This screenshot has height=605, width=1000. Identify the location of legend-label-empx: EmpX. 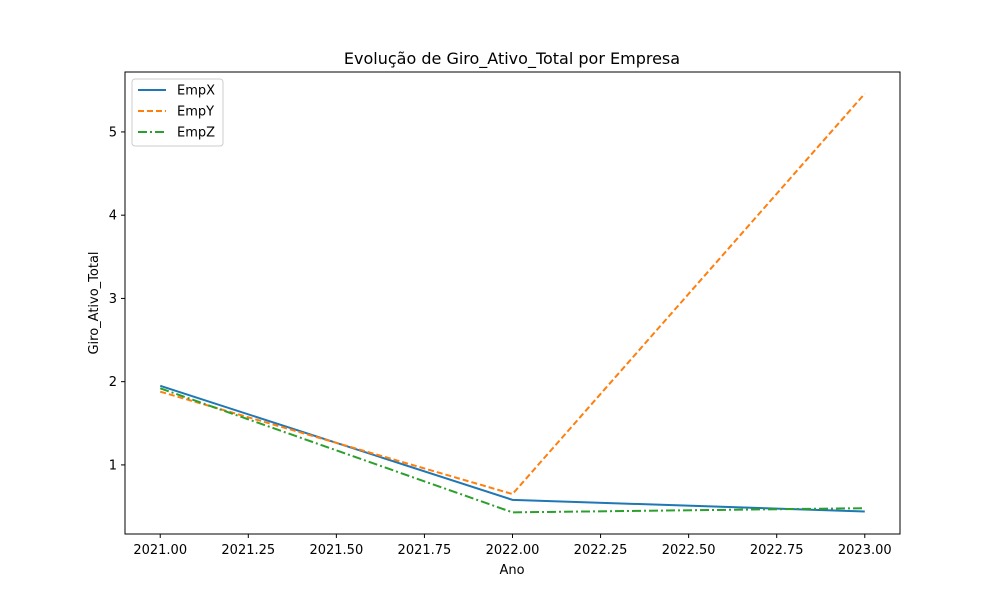
(196, 91).